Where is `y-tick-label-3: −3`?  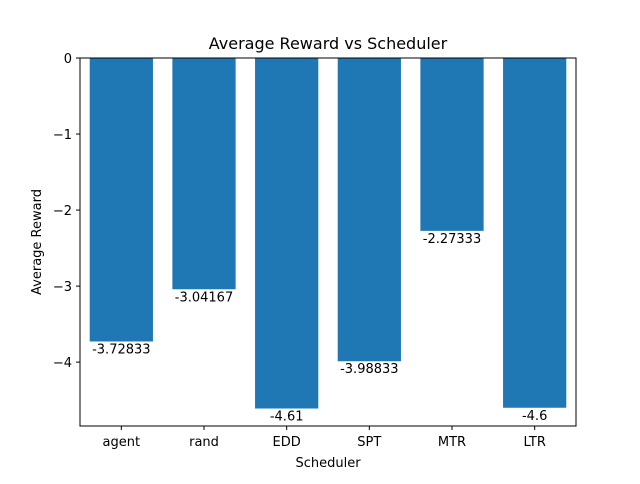 y-tick-label-3: −3 is located at coordinates (62, 287).